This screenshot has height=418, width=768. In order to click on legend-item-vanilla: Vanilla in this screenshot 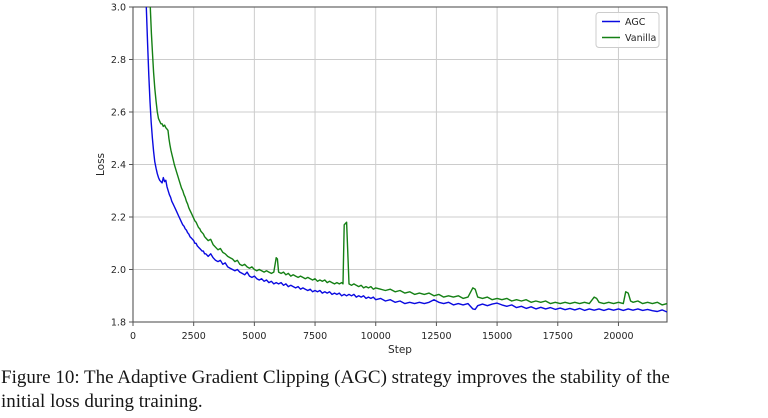, I will do `click(629, 38)`.